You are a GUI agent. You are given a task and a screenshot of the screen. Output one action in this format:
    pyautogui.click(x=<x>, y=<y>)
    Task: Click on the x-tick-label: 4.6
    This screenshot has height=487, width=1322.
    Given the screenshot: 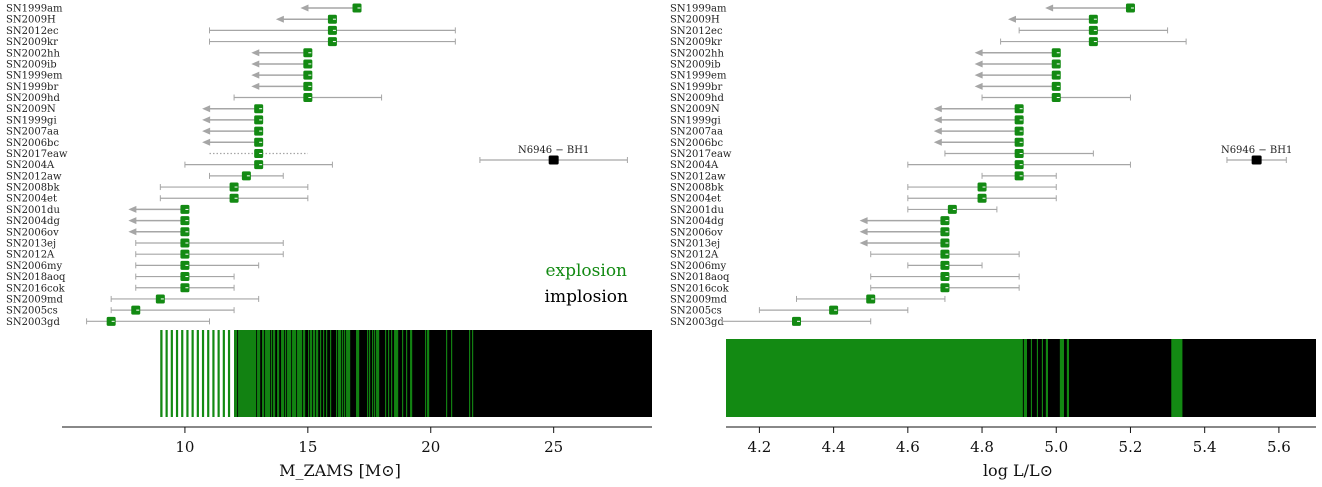 What is the action you would take?
    pyautogui.click(x=908, y=447)
    